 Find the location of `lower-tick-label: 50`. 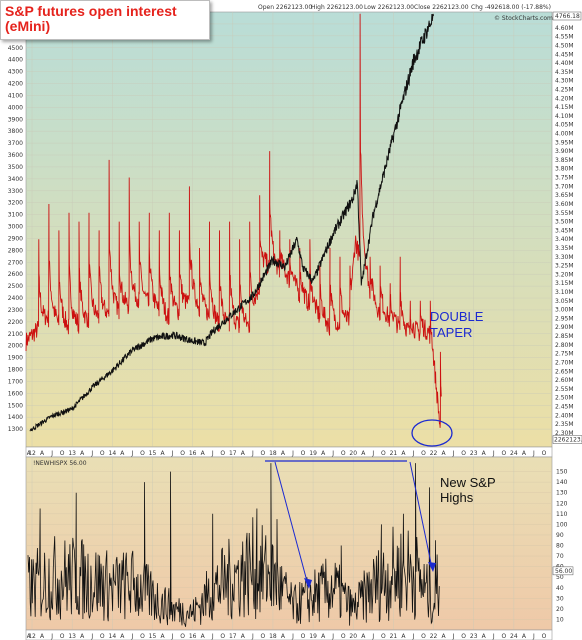

lower-tick-label: 50 is located at coordinates (560, 577).